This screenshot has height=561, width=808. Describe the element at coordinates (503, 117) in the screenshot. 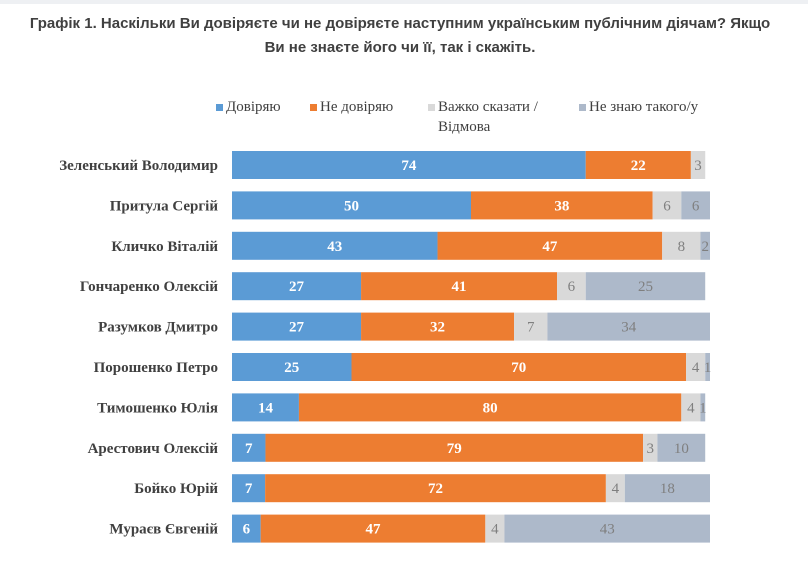

I see `legend-item-2: Важко сказати / Відмова` at that location.